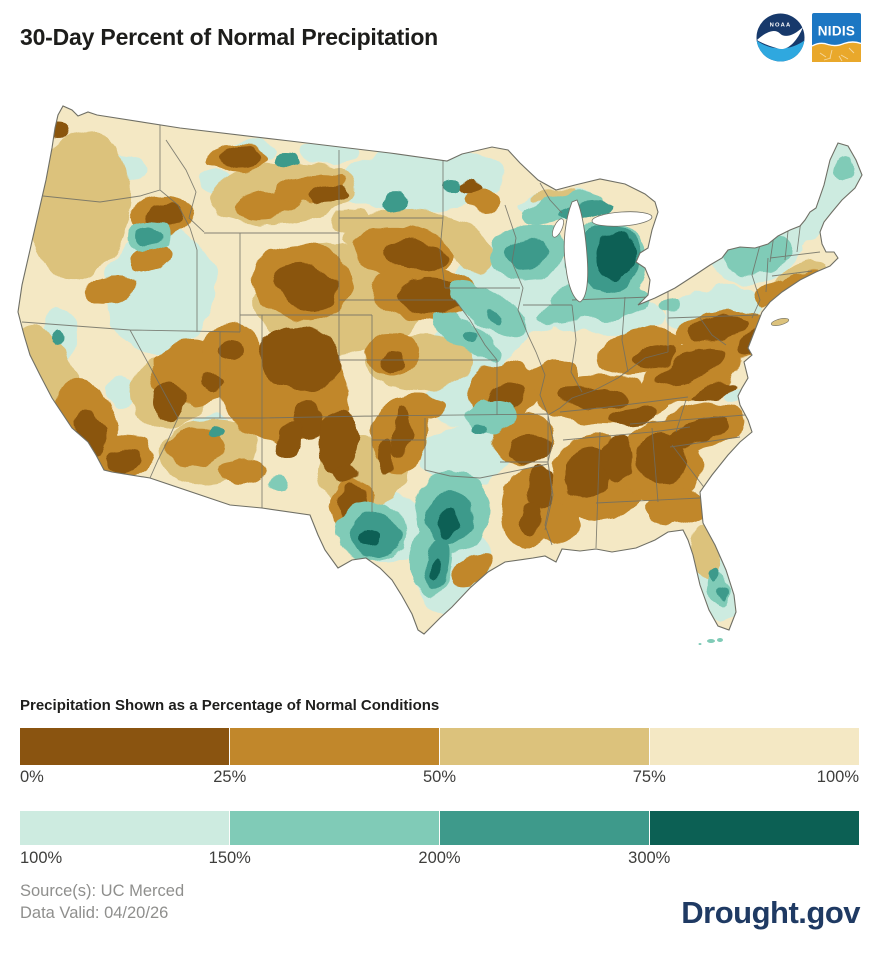 The image size is (880, 971). I want to click on tick-label: 75%, so click(649, 777).